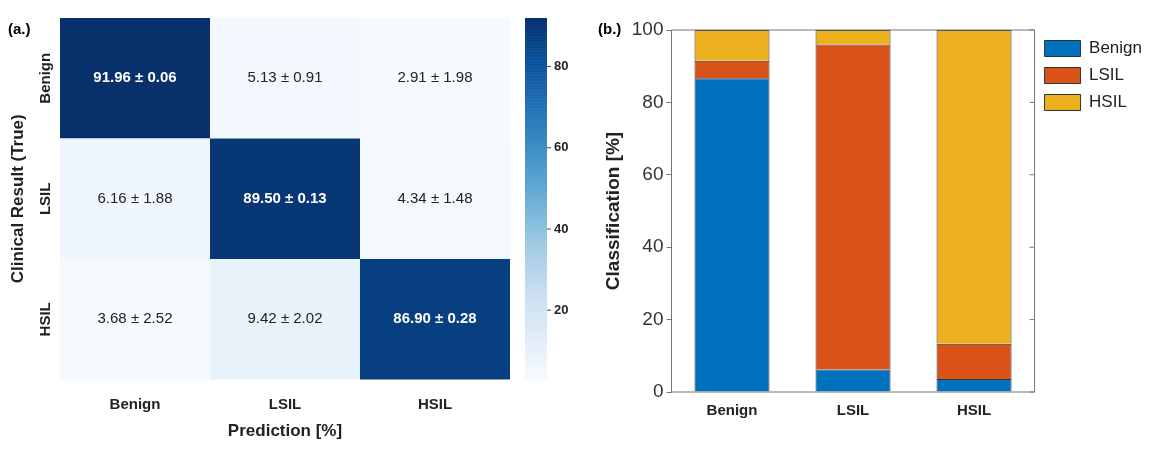  I want to click on color-bar-label: 60, so click(561, 147).